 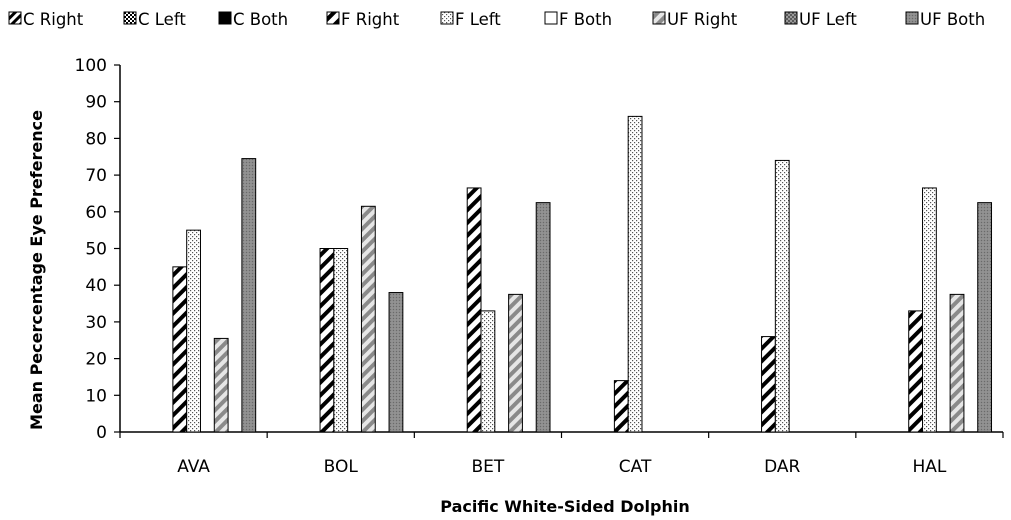 What do you see at coordinates (327, 340) in the screenshot?
I see `bar-bol-f-right` at bounding box center [327, 340].